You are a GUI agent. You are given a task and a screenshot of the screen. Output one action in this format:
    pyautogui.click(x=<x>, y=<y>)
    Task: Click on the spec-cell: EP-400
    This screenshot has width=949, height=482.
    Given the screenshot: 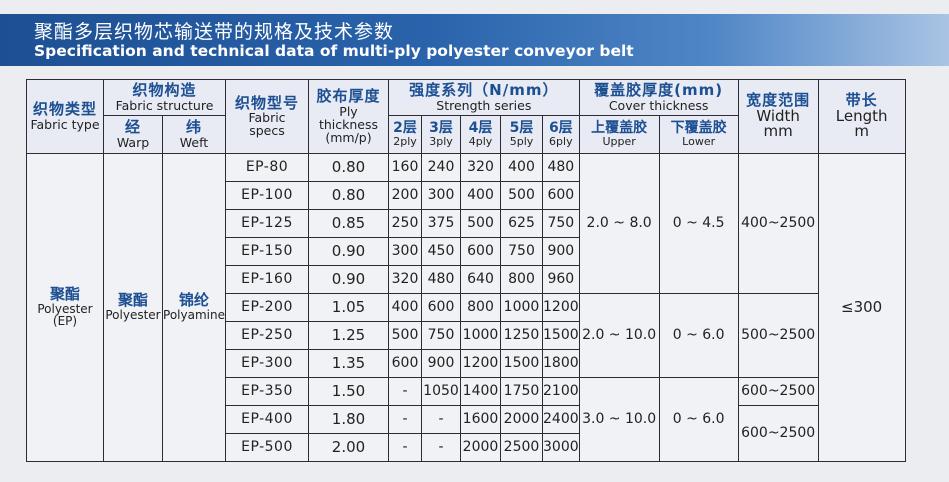 What is the action you would take?
    pyautogui.click(x=267, y=419)
    